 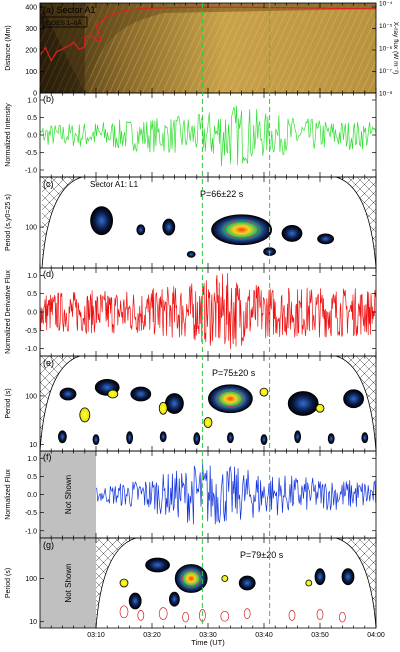 What do you see at coordinates (207, 311) in the screenshot?
I see `series-line-d` at bounding box center [207, 311].